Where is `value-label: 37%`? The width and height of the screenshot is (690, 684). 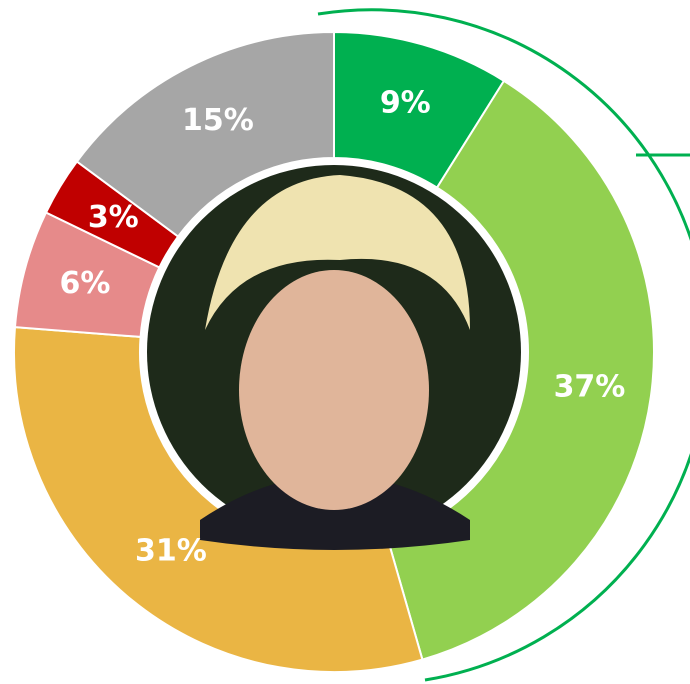 value-label: 37% is located at coordinates (590, 386).